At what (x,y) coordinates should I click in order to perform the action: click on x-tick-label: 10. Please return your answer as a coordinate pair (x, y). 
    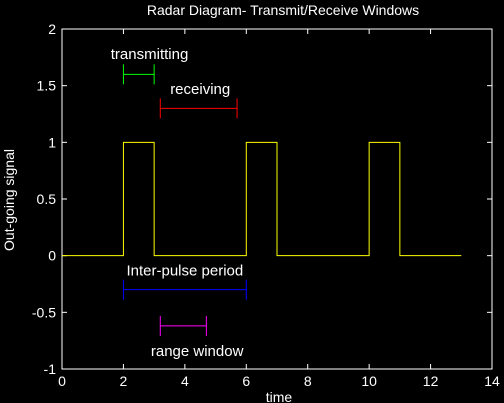
    Looking at the image, I should click on (369, 381).